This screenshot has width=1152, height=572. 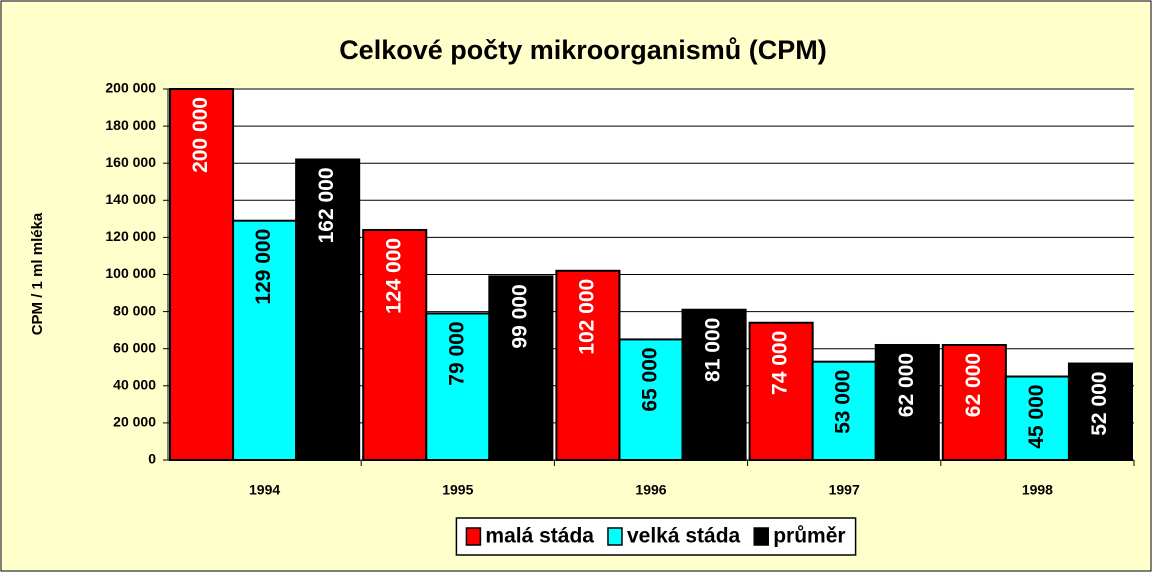 What do you see at coordinates (393, 276) in the screenshot?
I see `data-label: 124 000` at bounding box center [393, 276].